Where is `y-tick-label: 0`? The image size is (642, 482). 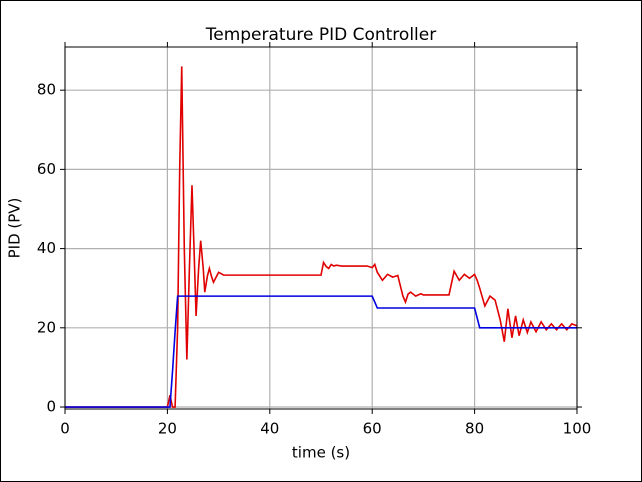
y-tick-label: 0 is located at coordinates (51, 407).